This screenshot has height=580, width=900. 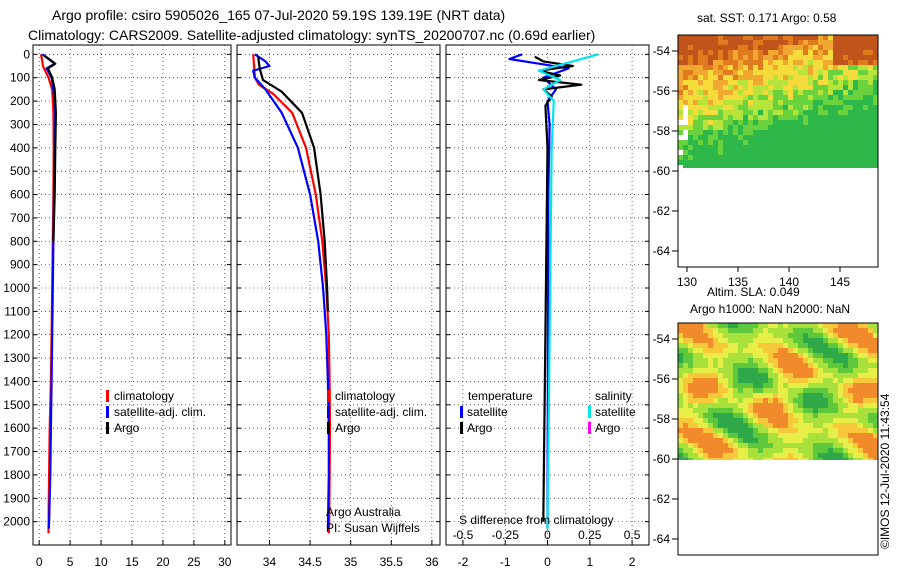 I want to click on legend-label-argo: Argo, so click(x=348, y=428).